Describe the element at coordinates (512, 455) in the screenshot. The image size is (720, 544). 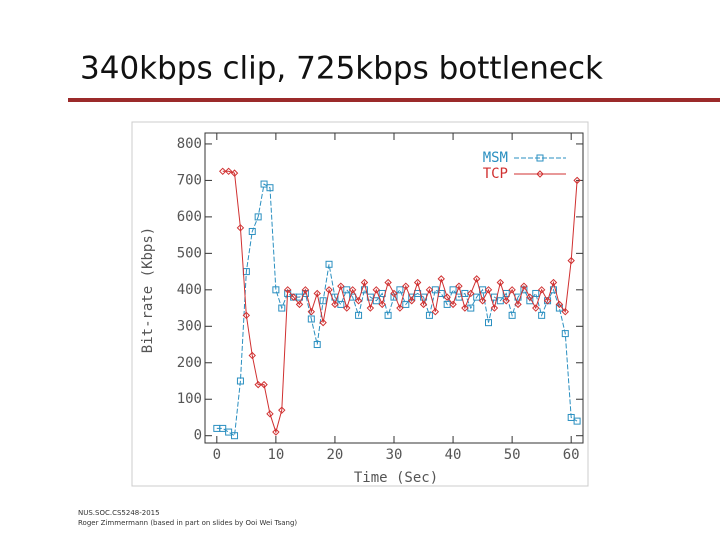
I see `x-tick-label: 50` at that location.